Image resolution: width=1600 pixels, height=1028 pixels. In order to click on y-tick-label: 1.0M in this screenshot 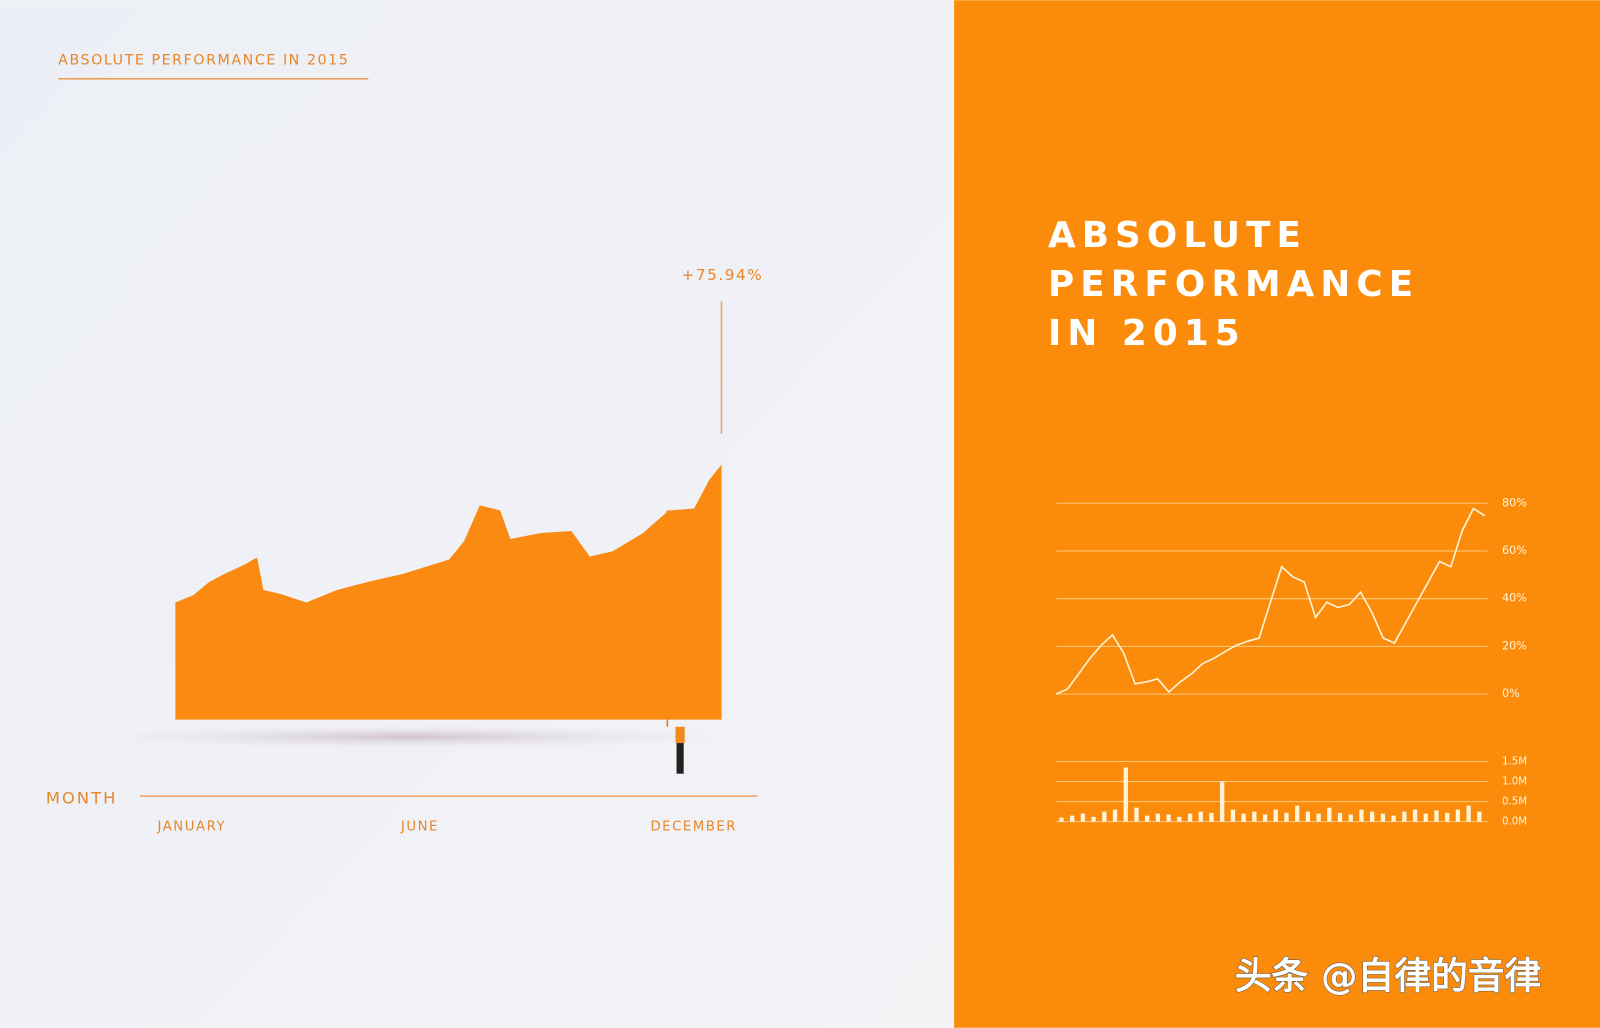, I will do `click(1514, 782)`.